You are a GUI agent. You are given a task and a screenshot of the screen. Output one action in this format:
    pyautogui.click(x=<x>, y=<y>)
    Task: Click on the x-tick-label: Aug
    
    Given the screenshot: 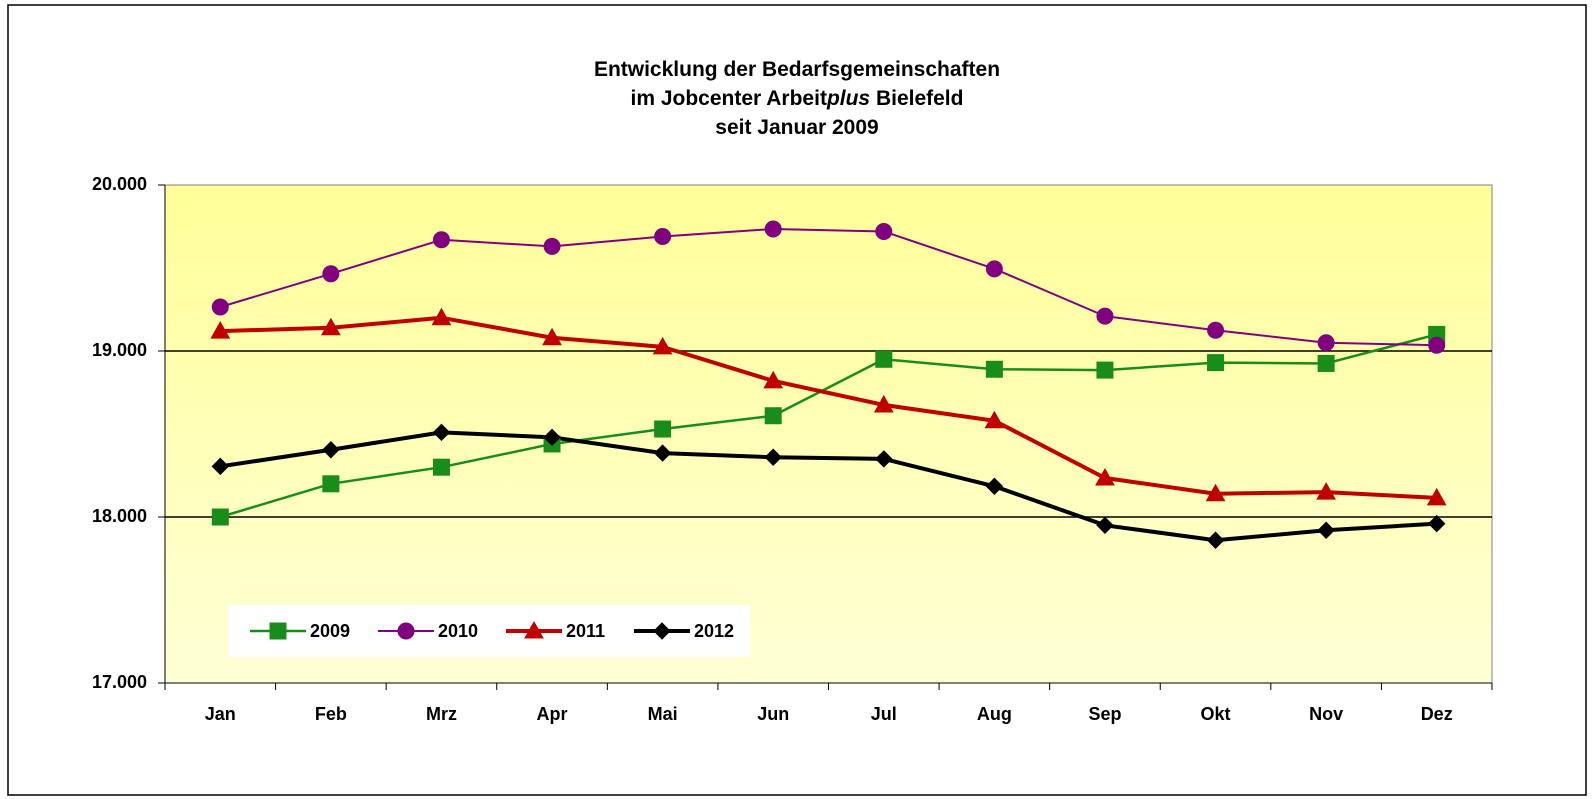 What is the action you would take?
    pyautogui.click(x=994, y=714)
    